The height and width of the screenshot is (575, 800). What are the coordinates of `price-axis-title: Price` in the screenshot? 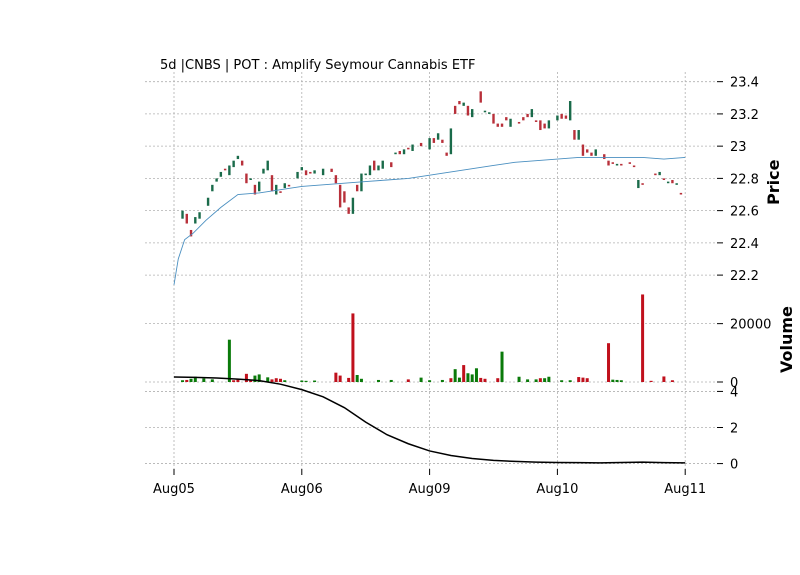 It's located at (773, 182).